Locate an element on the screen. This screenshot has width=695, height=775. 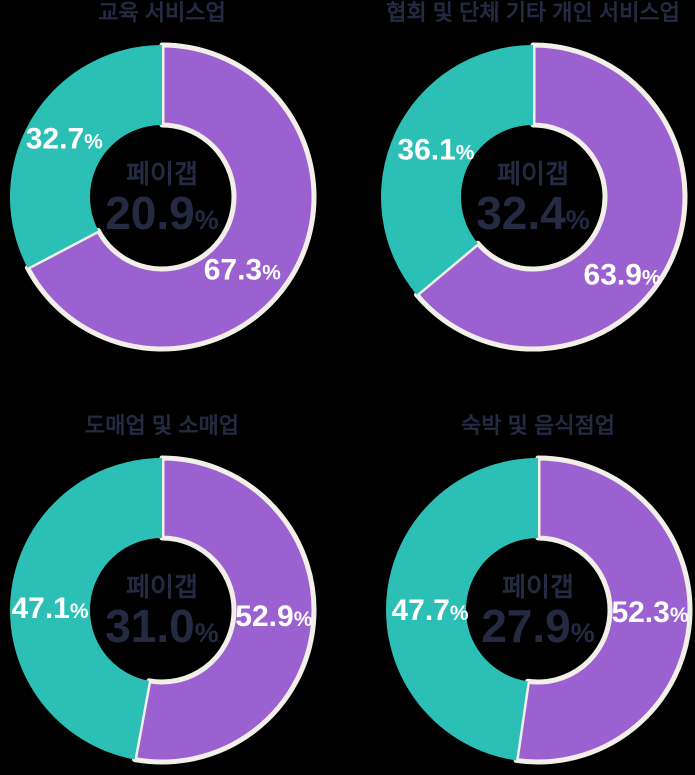
center-value: 31.0% is located at coordinates (162, 626).